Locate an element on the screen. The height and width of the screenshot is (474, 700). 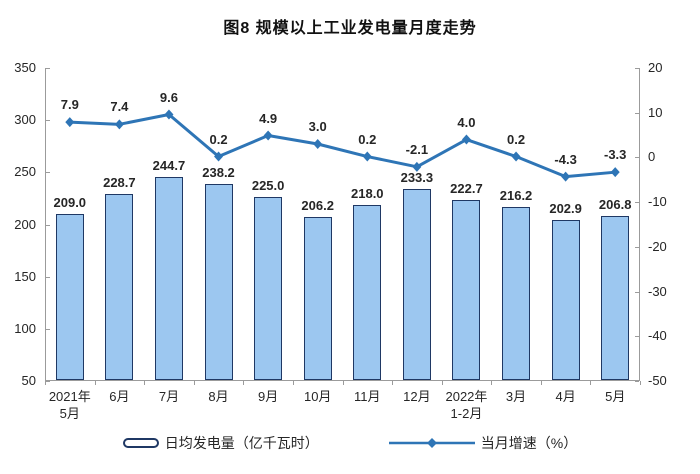
bar-swatch-icon is located at coordinates (140, 443).